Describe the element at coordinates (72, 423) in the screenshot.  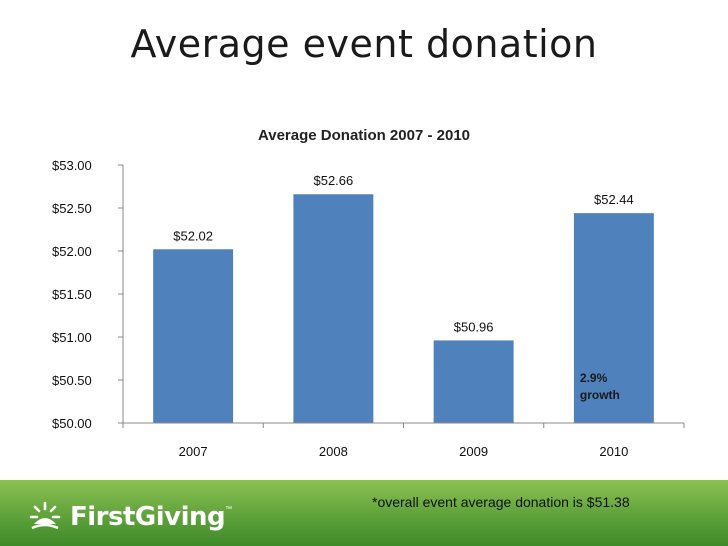
I see `y-tick-label: $50.00` at that location.